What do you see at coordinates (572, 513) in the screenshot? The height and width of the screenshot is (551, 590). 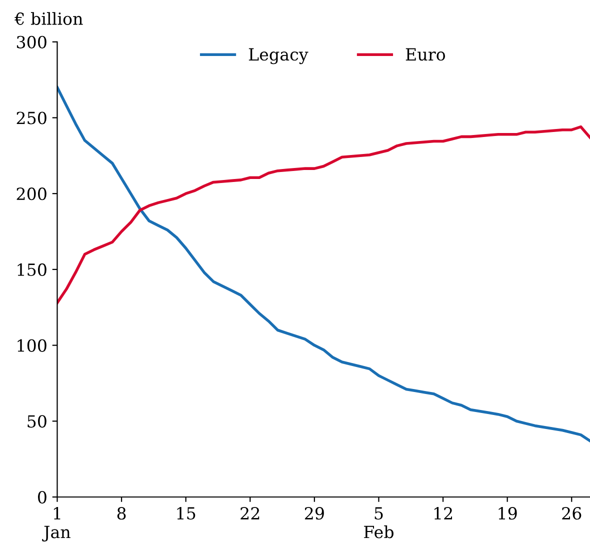 I see `x-tick-label: 26` at bounding box center [572, 513].